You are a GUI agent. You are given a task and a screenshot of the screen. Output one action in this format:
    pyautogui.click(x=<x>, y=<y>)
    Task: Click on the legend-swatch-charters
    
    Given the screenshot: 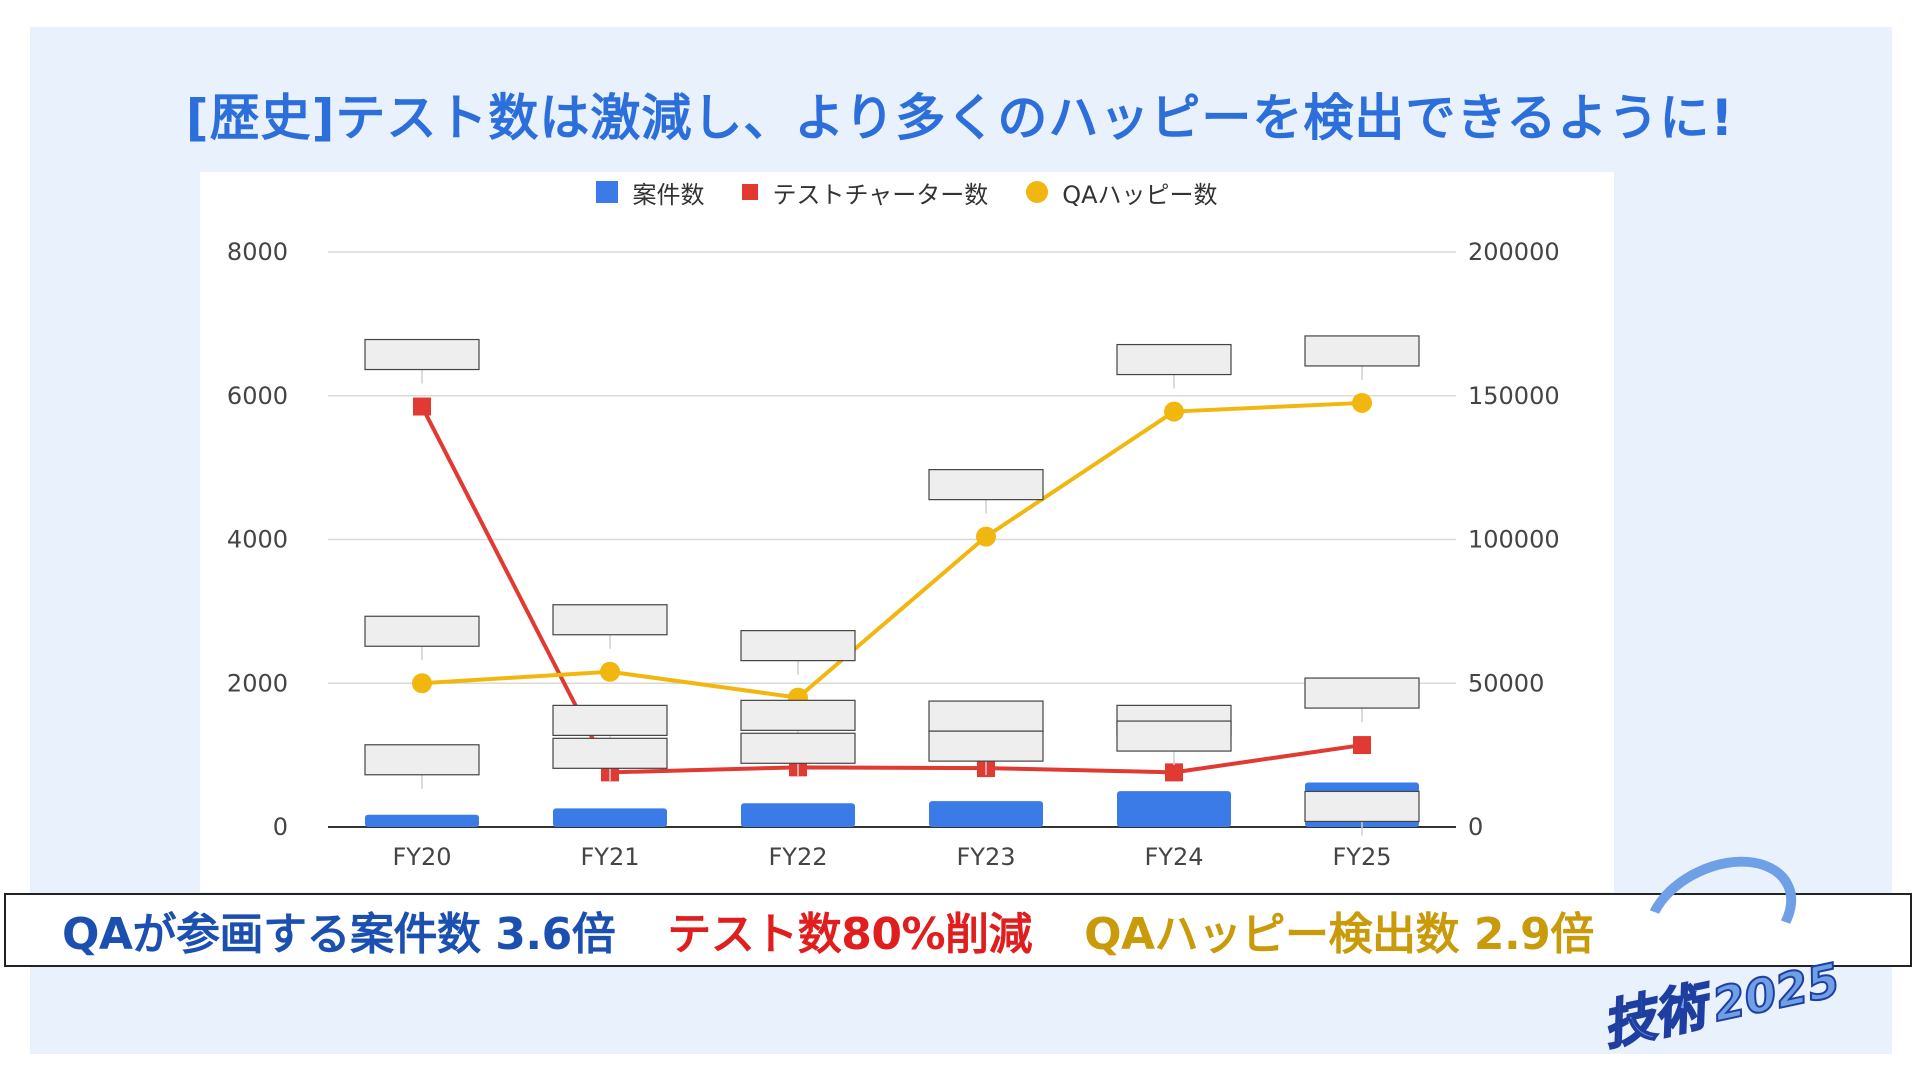 What is the action you would take?
    pyautogui.click(x=750, y=192)
    